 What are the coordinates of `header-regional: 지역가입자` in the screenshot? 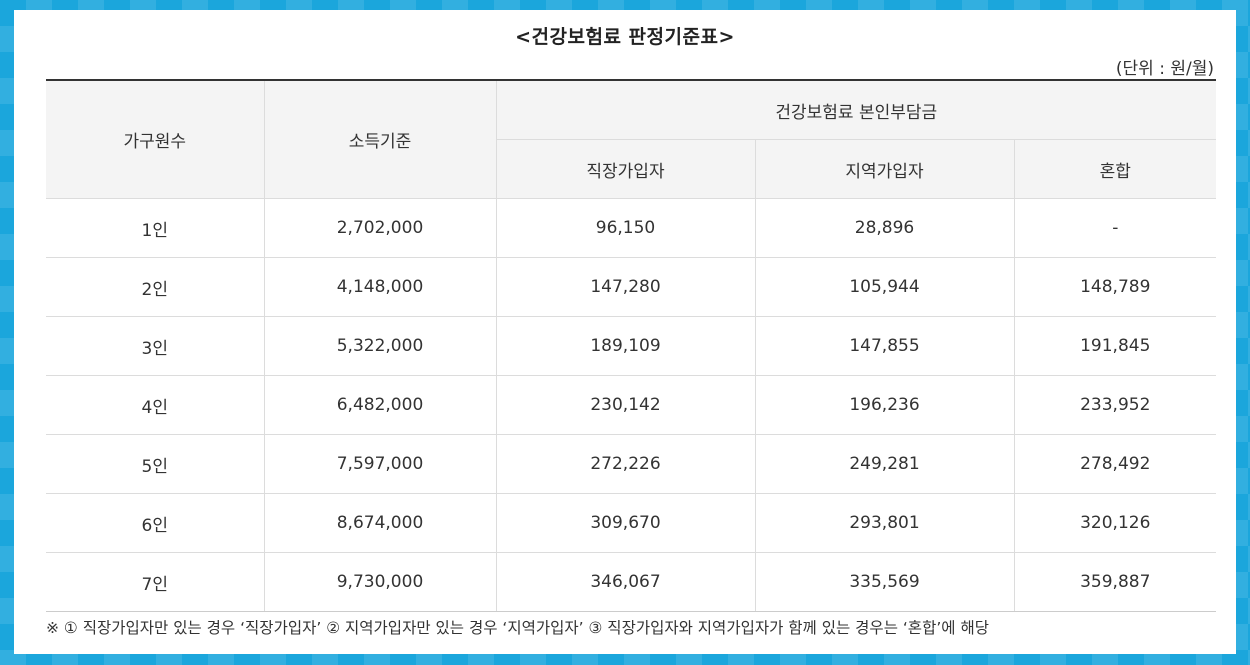 It's located at (884, 169).